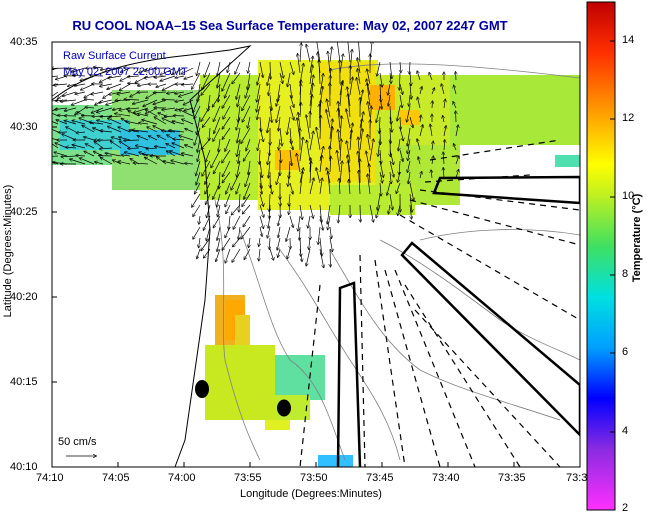  I want to click on scale-label: 50 cm/s, so click(77, 442).